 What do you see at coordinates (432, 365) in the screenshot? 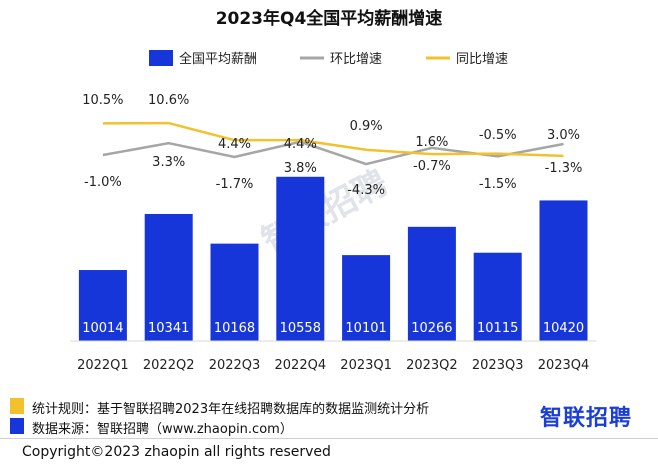
I see `x-tick-label: 2023Q2` at bounding box center [432, 365].